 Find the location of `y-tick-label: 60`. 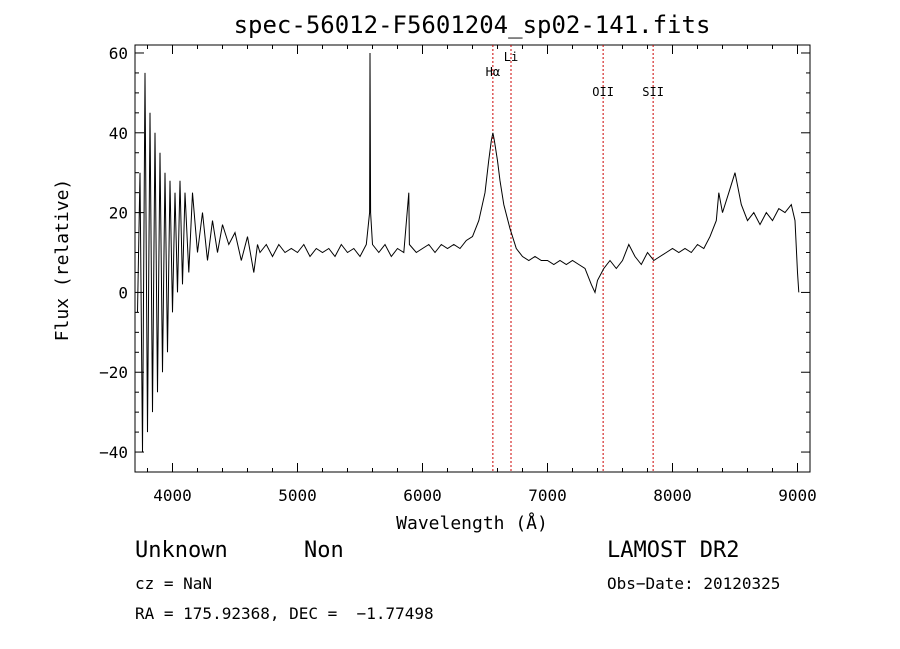

y-tick-label: 60 is located at coordinates (118, 53).